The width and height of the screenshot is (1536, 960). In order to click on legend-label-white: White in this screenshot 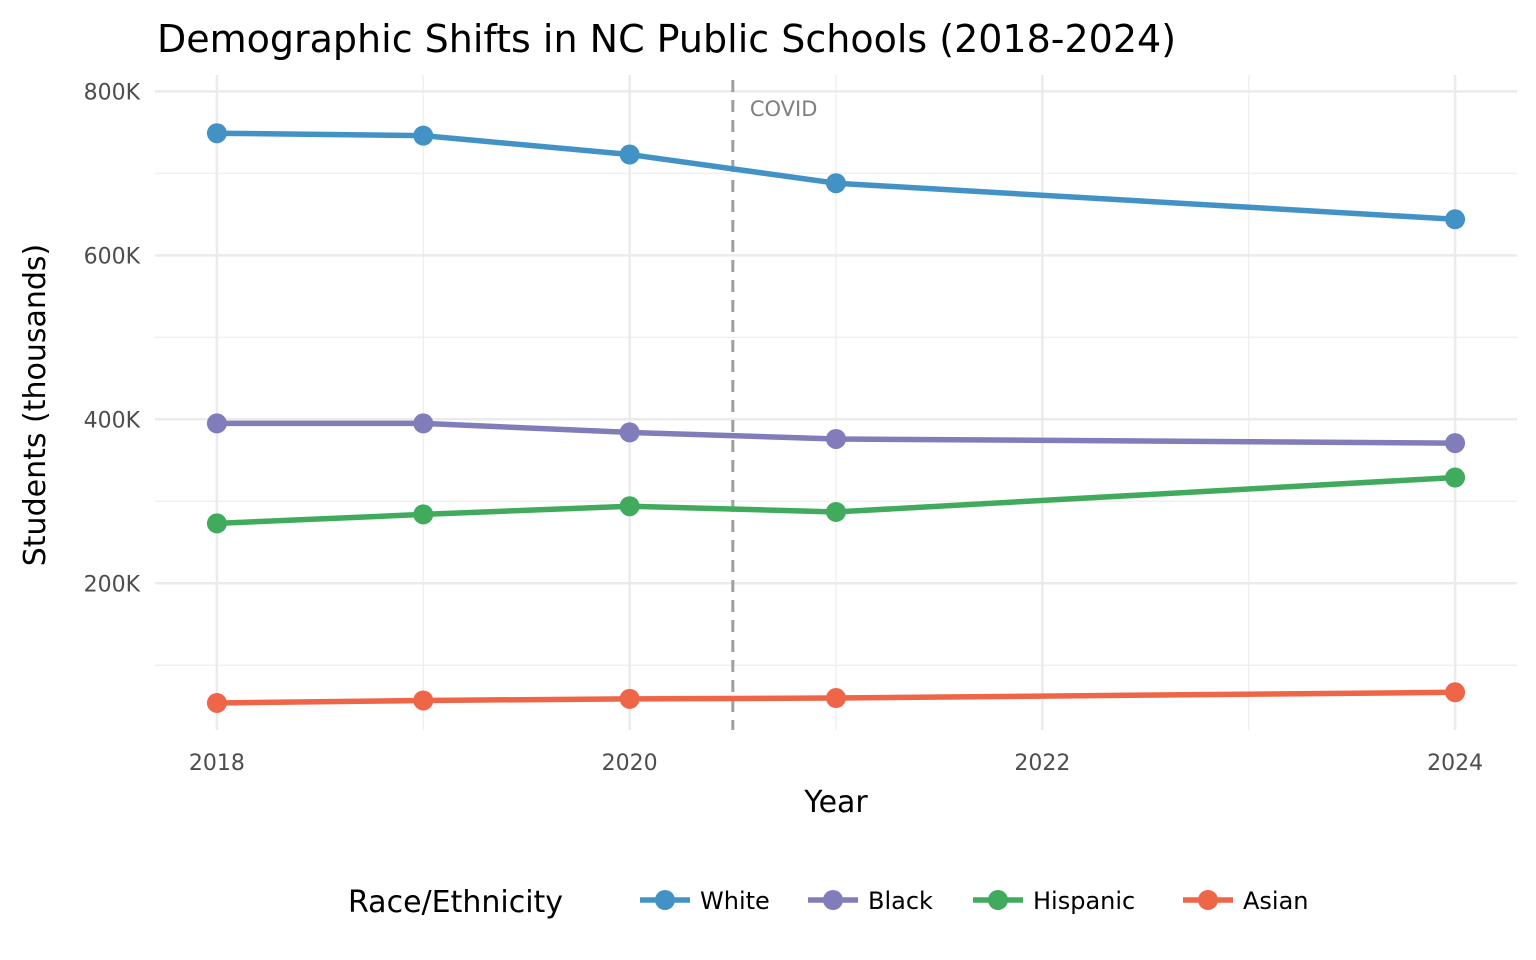, I will do `click(735, 901)`.